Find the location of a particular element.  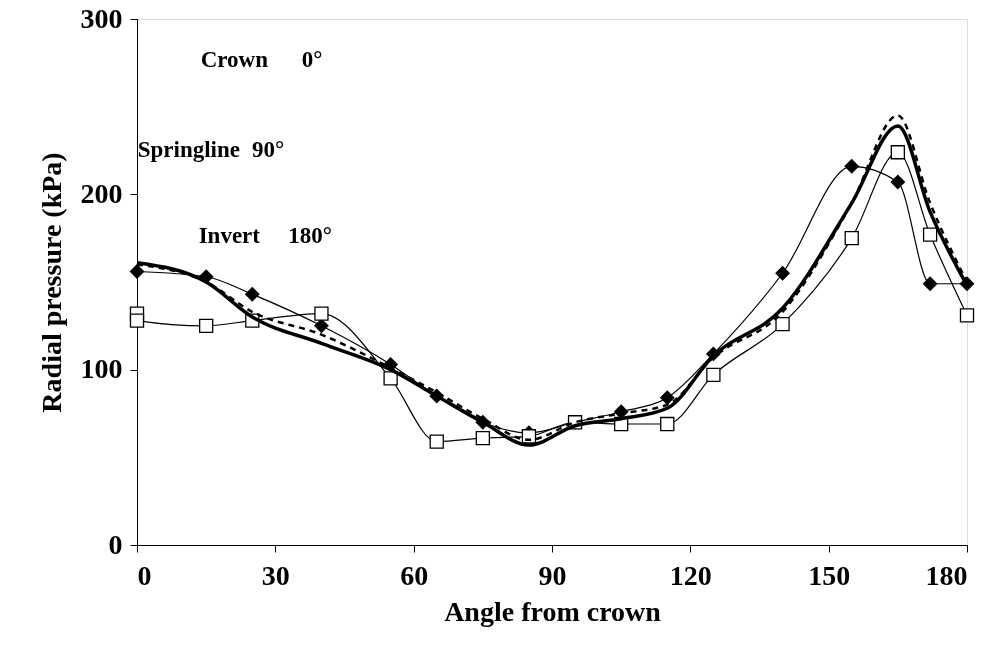

y-tick-label: 300 is located at coordinates (101, 18).